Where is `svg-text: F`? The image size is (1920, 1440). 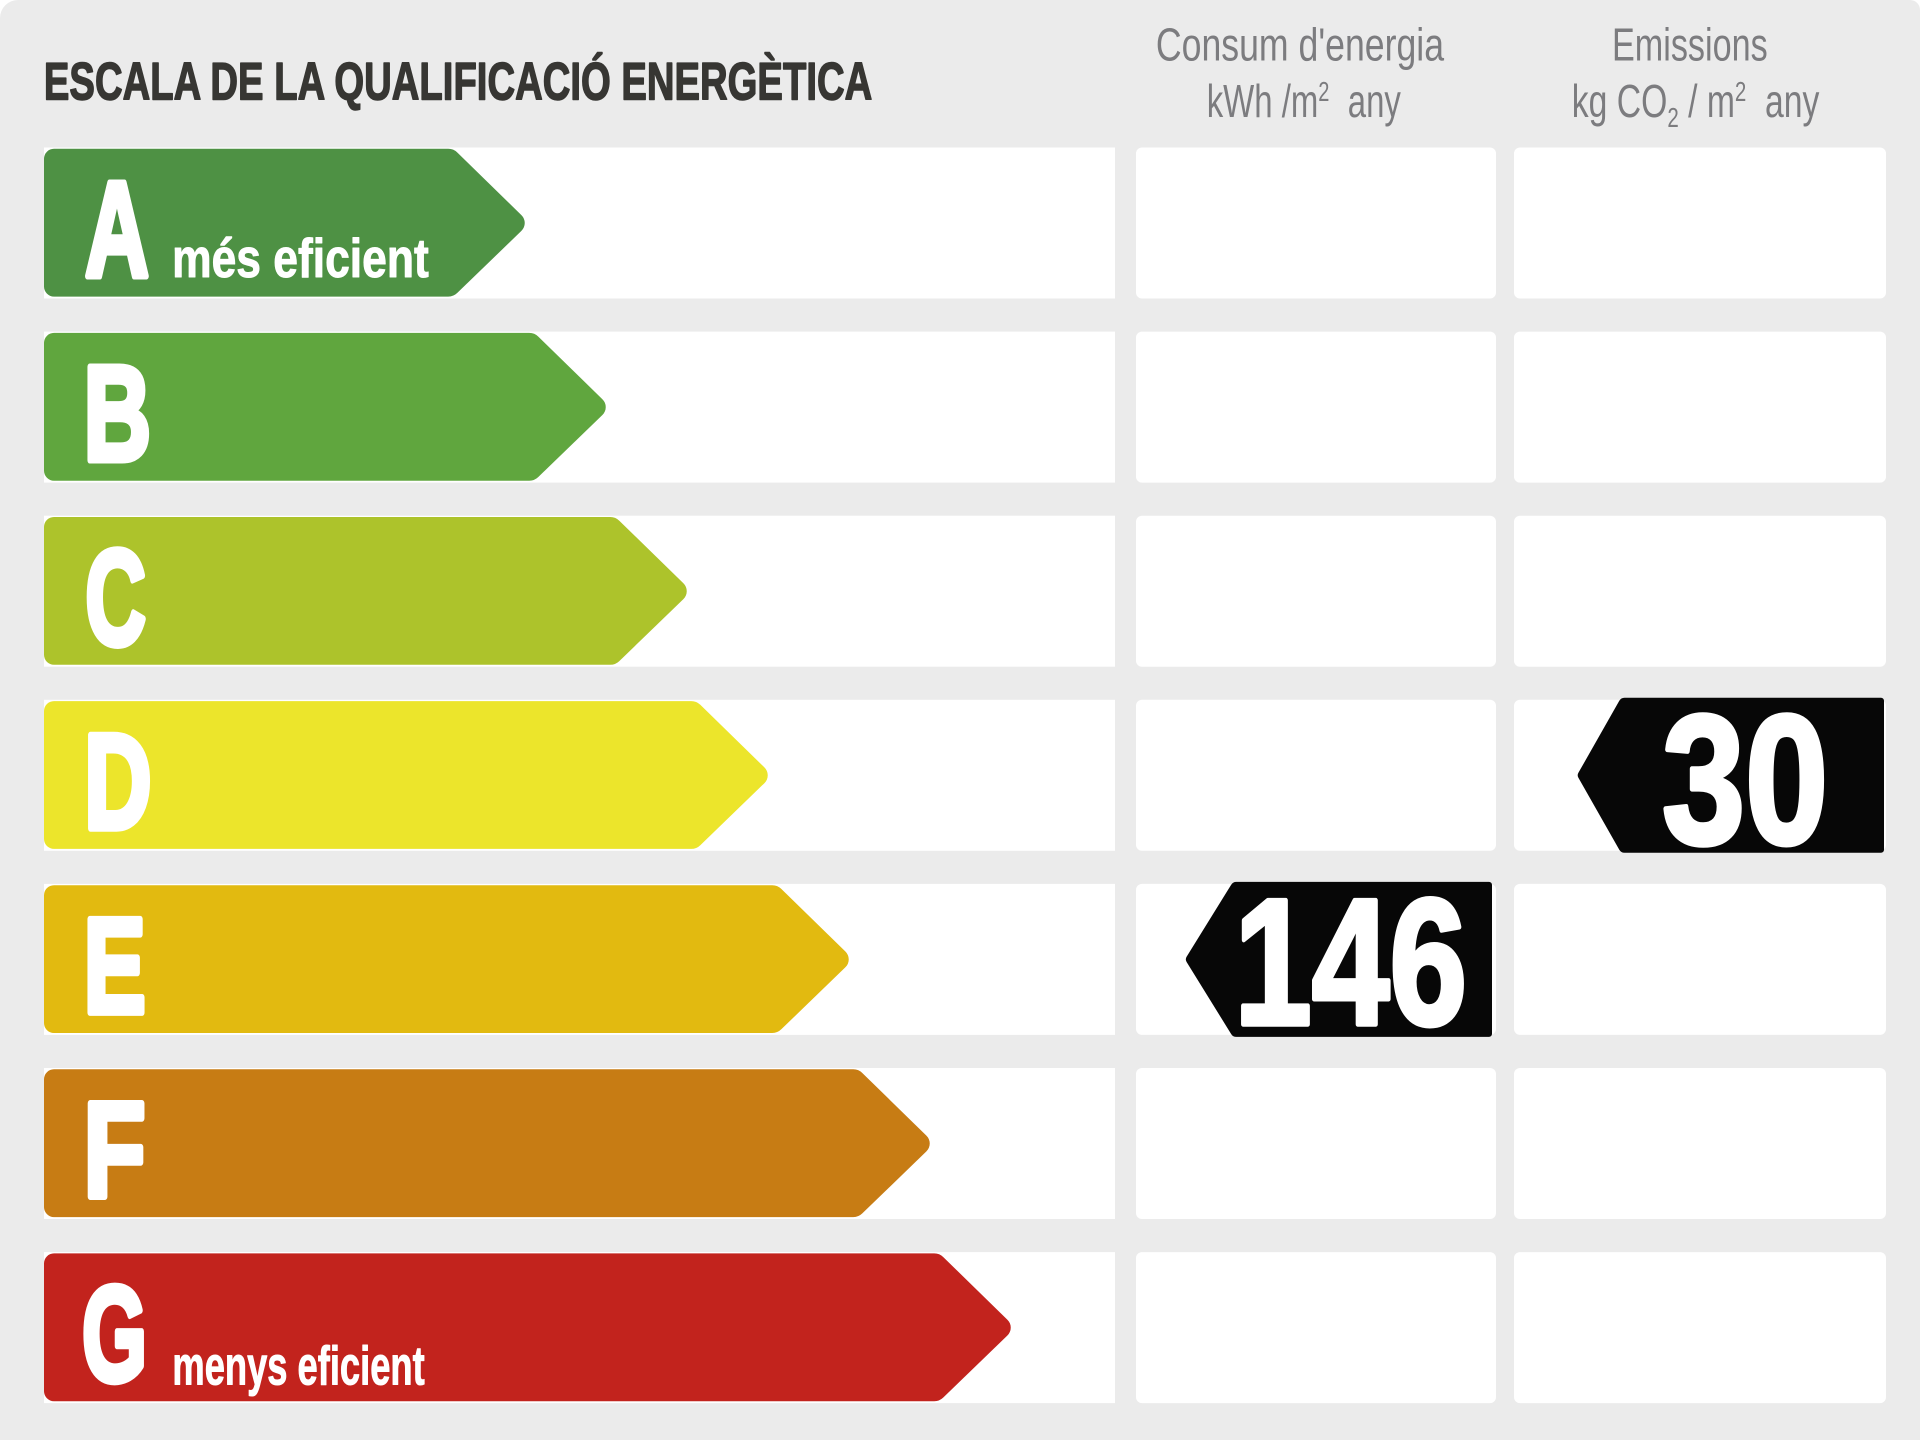
svg-text: F is located at coordinates (114, 1150).